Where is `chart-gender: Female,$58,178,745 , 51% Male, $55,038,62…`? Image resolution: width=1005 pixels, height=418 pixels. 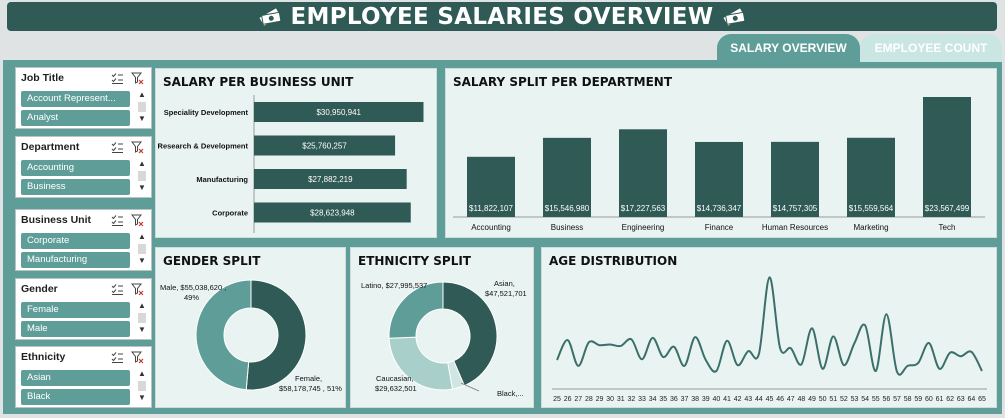 chart-gender: Female,$58,178,745 , 51% Male, $55,038,62… is located at coordinates (251, 336).